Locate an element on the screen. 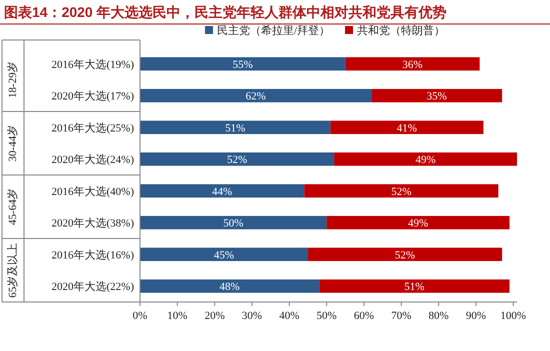  legend-label: 民主党（希拉里/拜登） is located at coordinates (273, 30).